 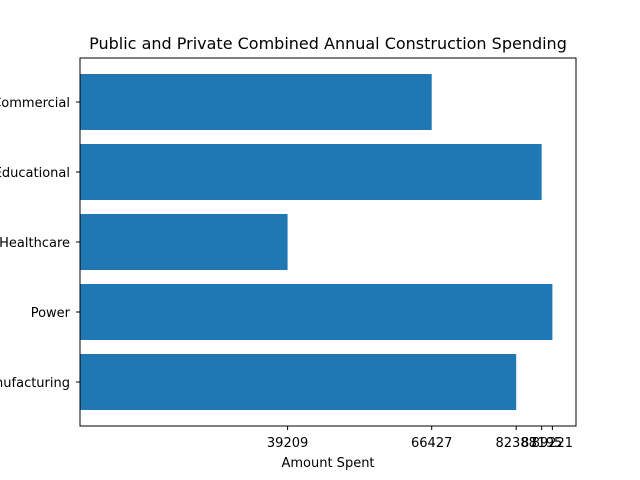 I want to click on bar-healthcare, so click(x=184, y=242).